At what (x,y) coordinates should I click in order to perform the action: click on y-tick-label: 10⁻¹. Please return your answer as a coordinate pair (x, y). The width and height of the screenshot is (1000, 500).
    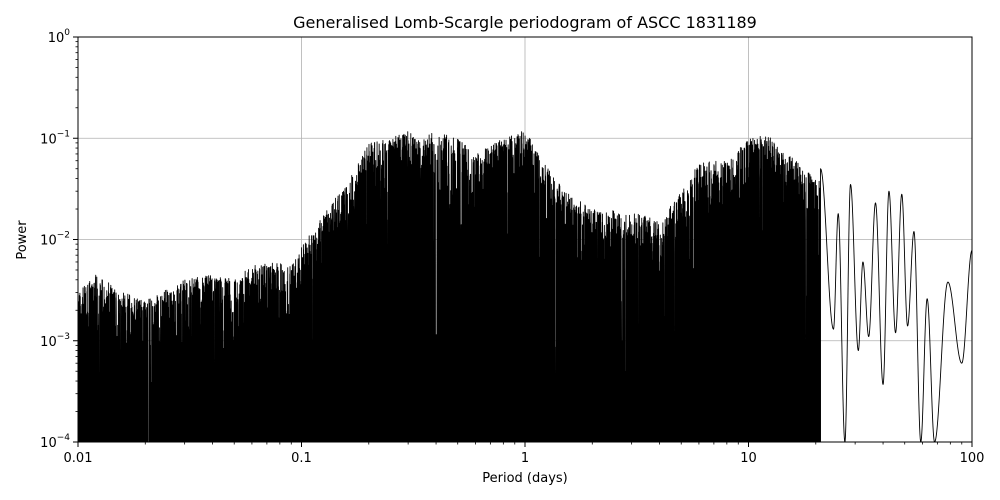
    Looking at the image, I should click on (55, 138).